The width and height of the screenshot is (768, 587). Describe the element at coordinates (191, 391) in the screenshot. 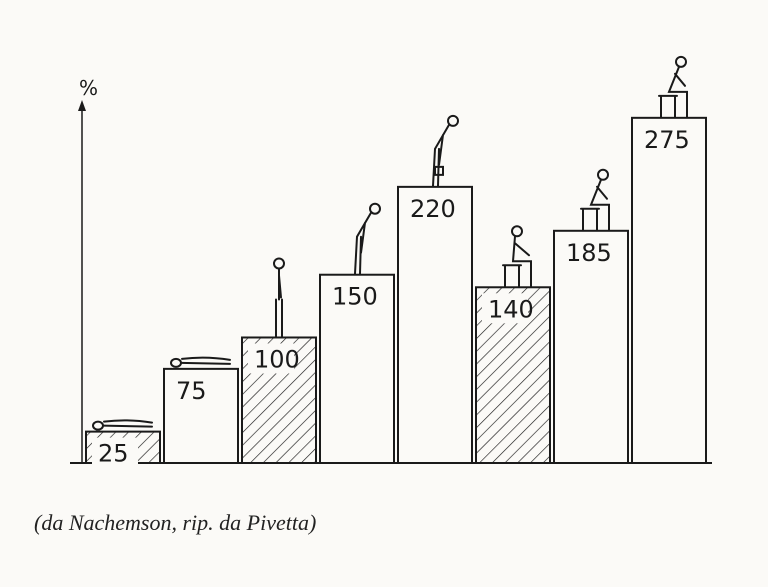

I see `bar-value-label: 75` at that location.